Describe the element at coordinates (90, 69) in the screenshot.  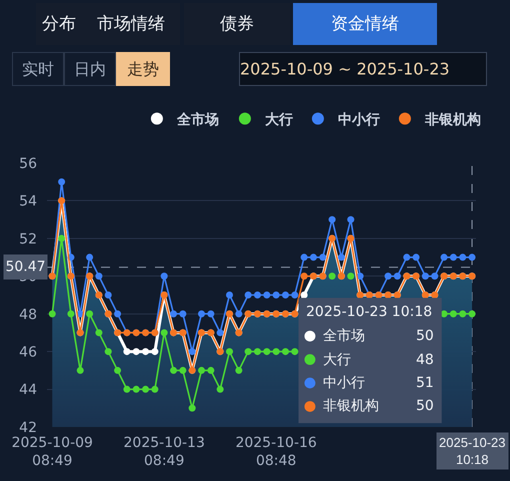
I see `text: 日内` at that location.